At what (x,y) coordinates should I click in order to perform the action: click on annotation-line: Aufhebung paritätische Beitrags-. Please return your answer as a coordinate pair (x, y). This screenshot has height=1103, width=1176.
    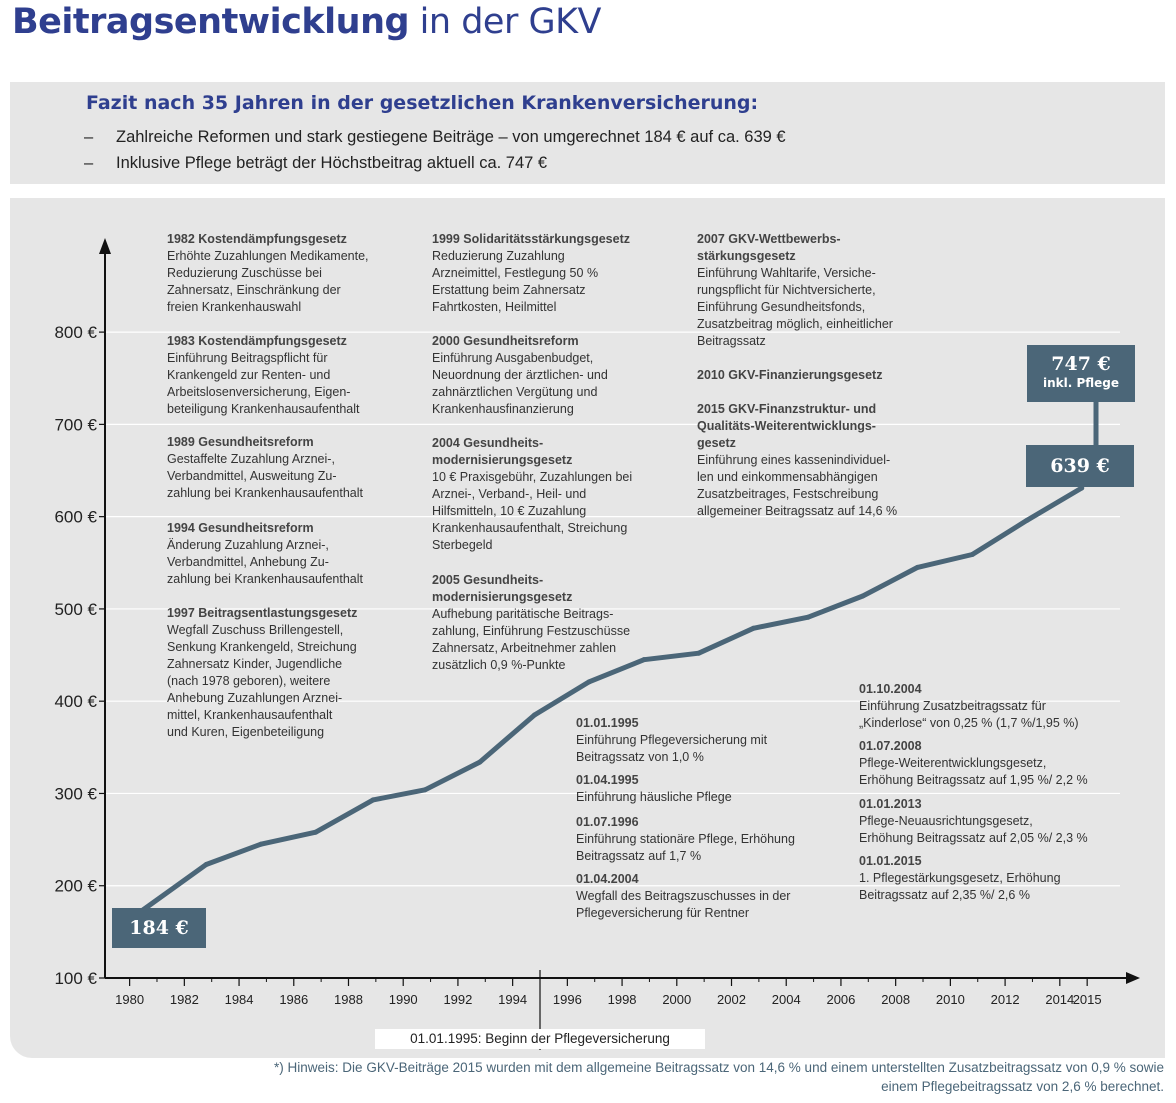
    Looking at the image, I should click on (523, 614).